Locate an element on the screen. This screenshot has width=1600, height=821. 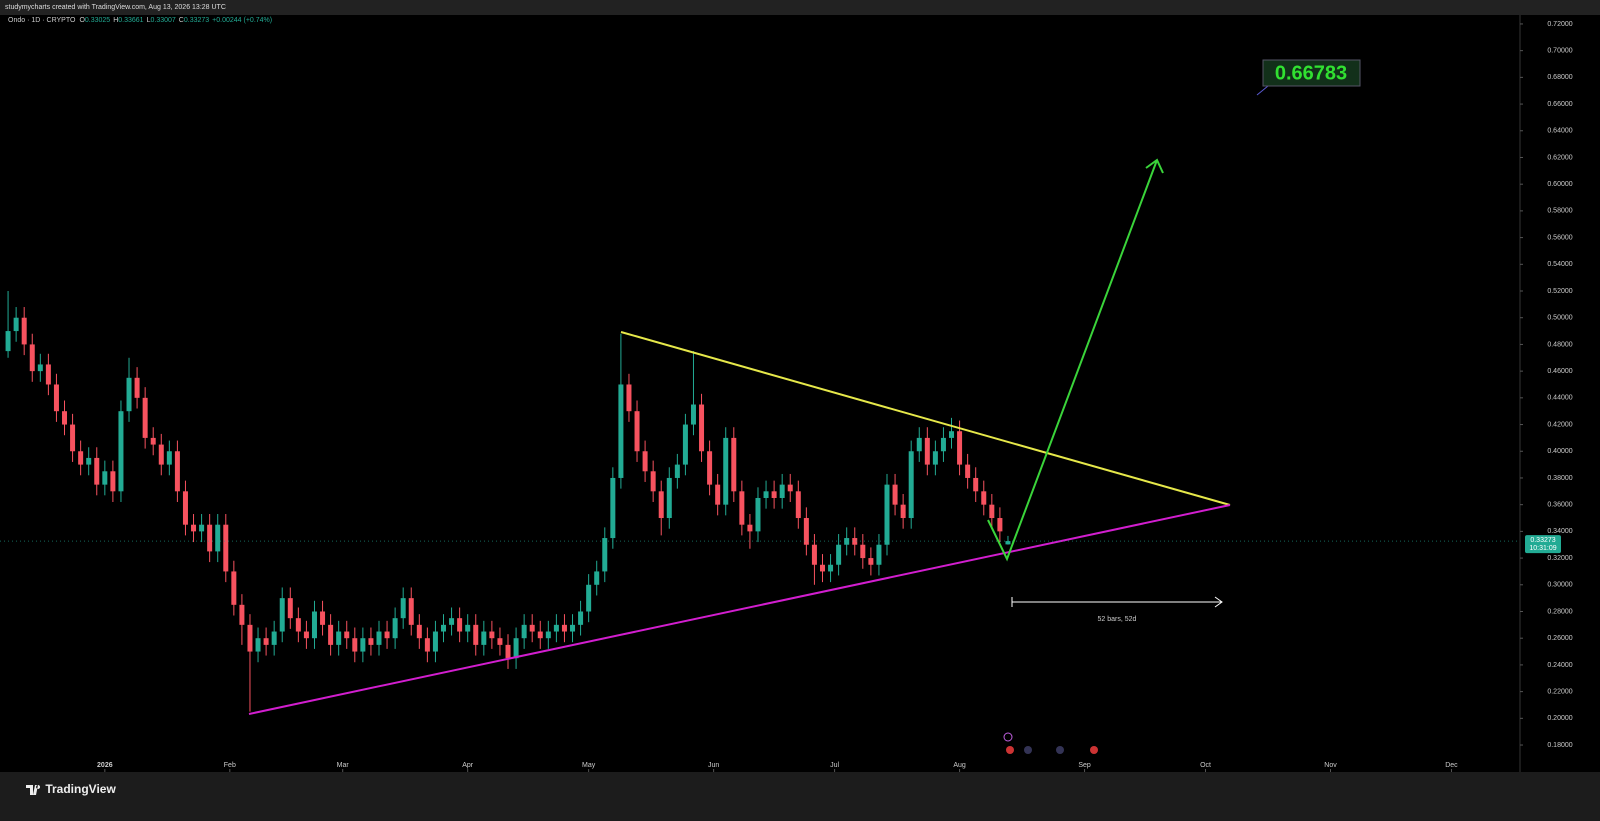
y-tick-label: 0.20000 is located at coordinates (1559, 718).